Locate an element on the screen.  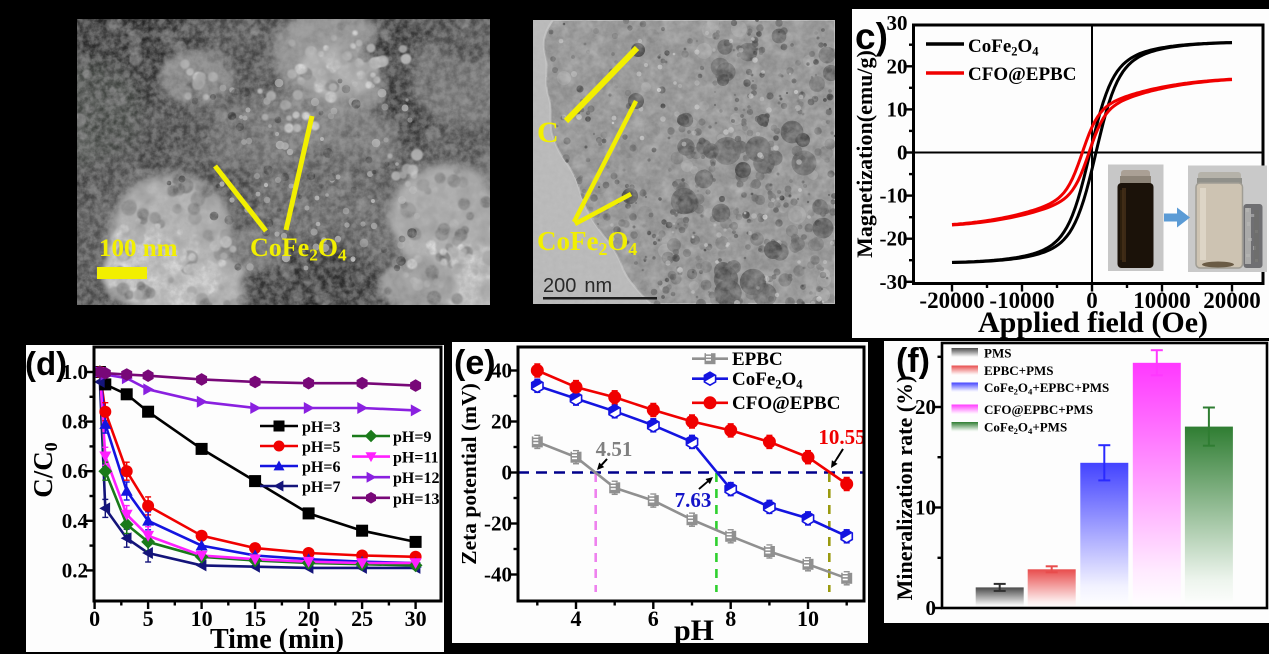
svg-text: pH=9 is located at coordinates (412, 437).